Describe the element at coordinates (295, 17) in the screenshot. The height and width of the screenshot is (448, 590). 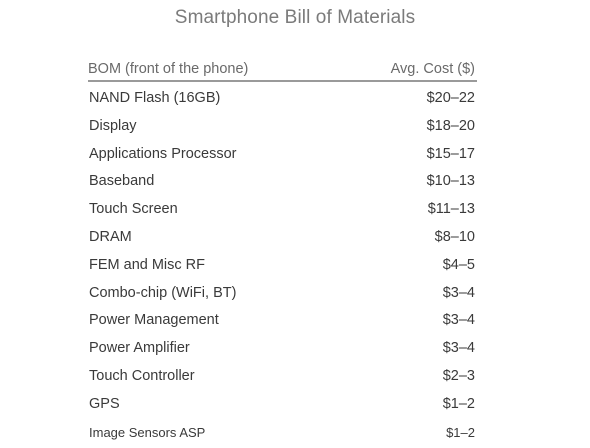
I see `page-title: Smartphone Bill of Materials` at that location.